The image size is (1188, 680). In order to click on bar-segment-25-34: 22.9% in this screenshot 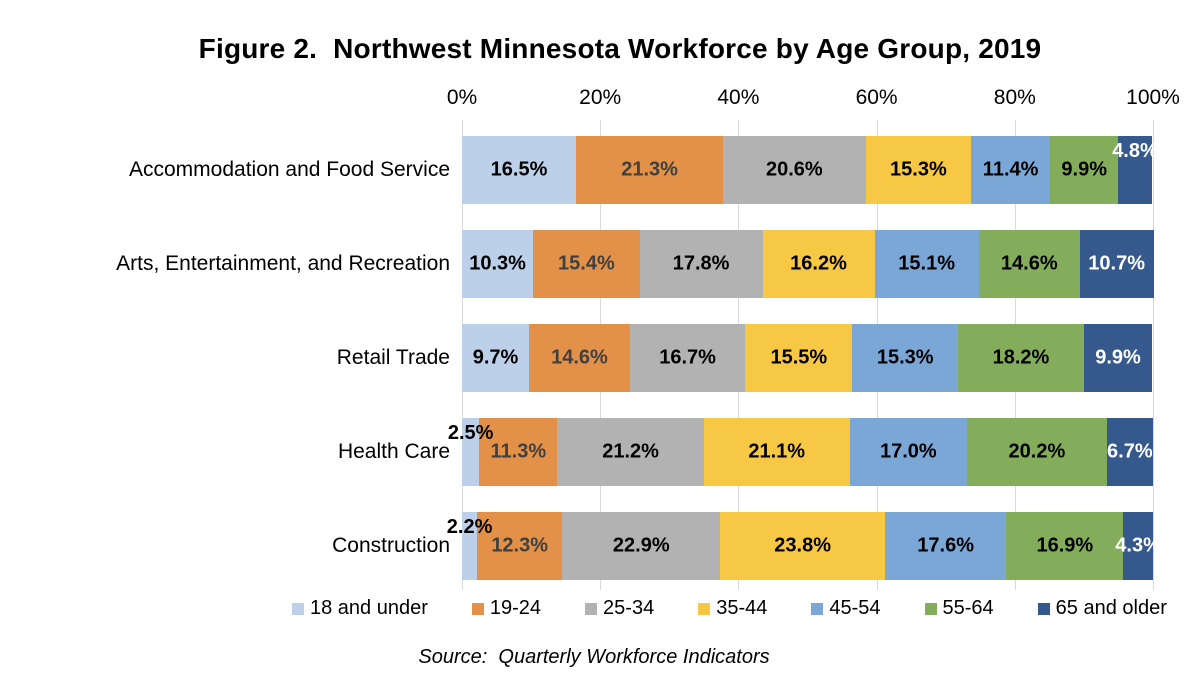, I will do `click(641, 546)`.